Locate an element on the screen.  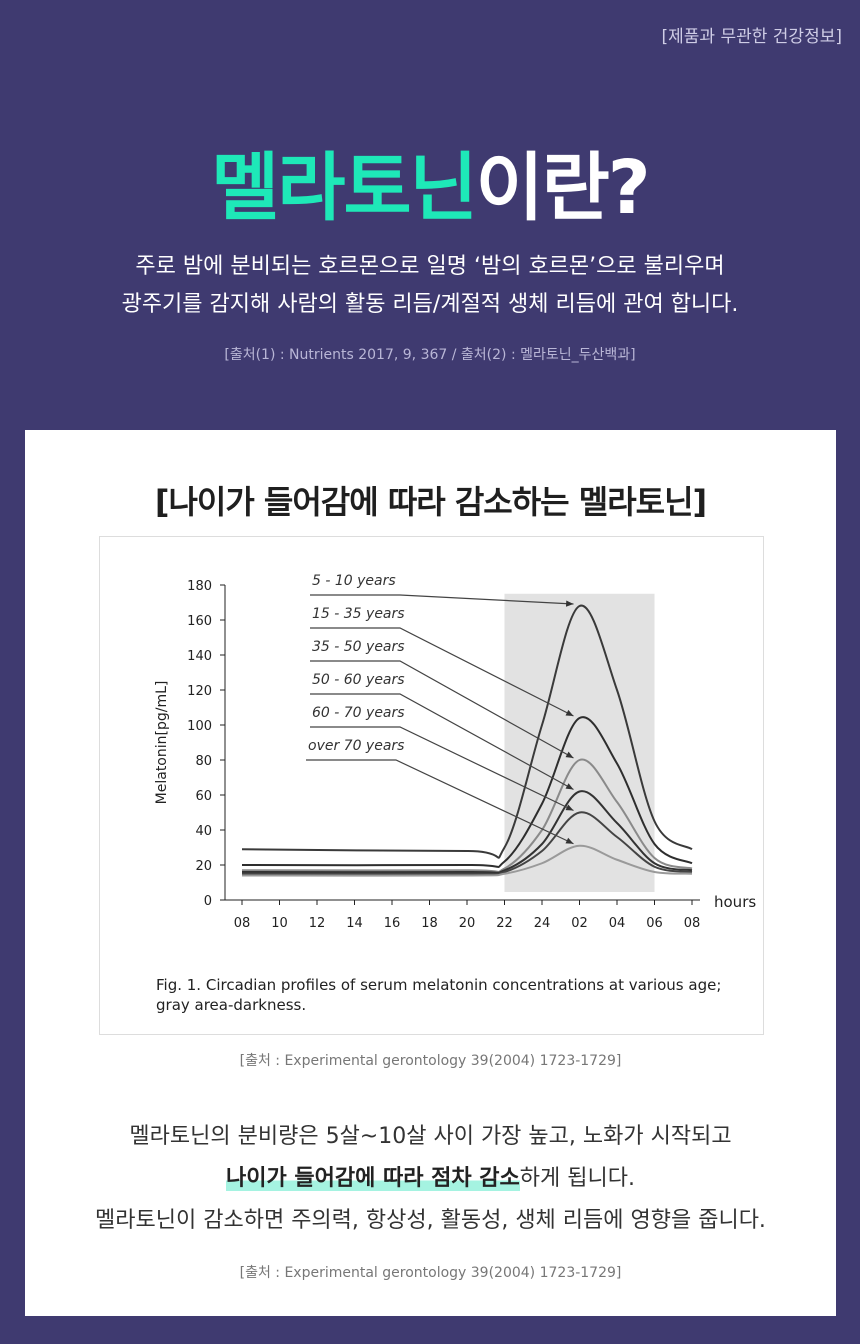
series-label: 50 - 60 years is located at coordinates (358, 680).